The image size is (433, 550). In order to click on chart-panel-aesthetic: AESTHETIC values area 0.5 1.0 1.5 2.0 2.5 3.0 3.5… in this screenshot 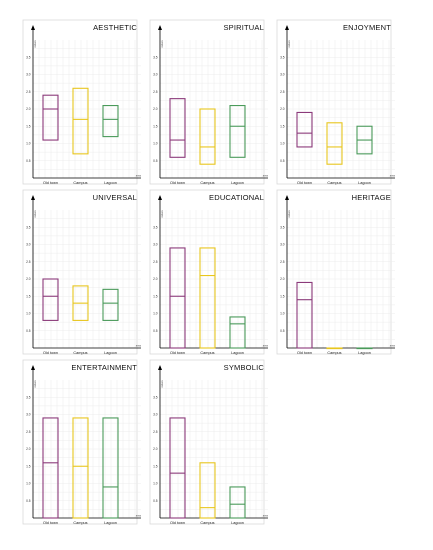, I will do `click(82, 102)`.